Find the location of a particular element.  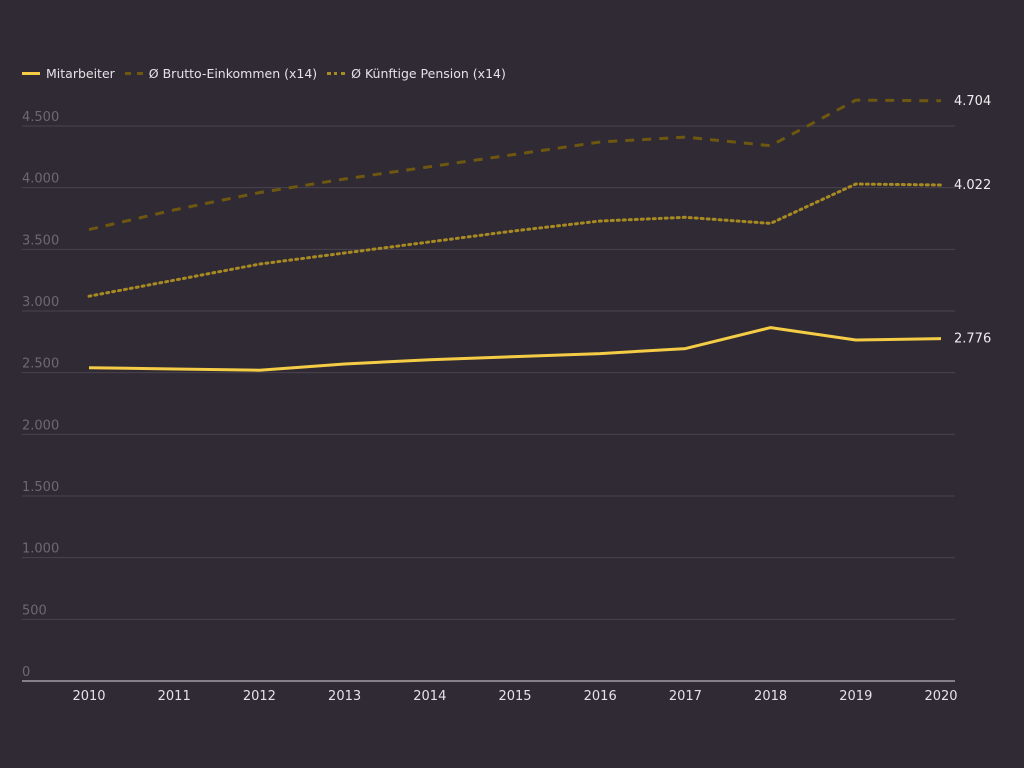

x-tick-label: 2015 is located at coordinates (514, 696).